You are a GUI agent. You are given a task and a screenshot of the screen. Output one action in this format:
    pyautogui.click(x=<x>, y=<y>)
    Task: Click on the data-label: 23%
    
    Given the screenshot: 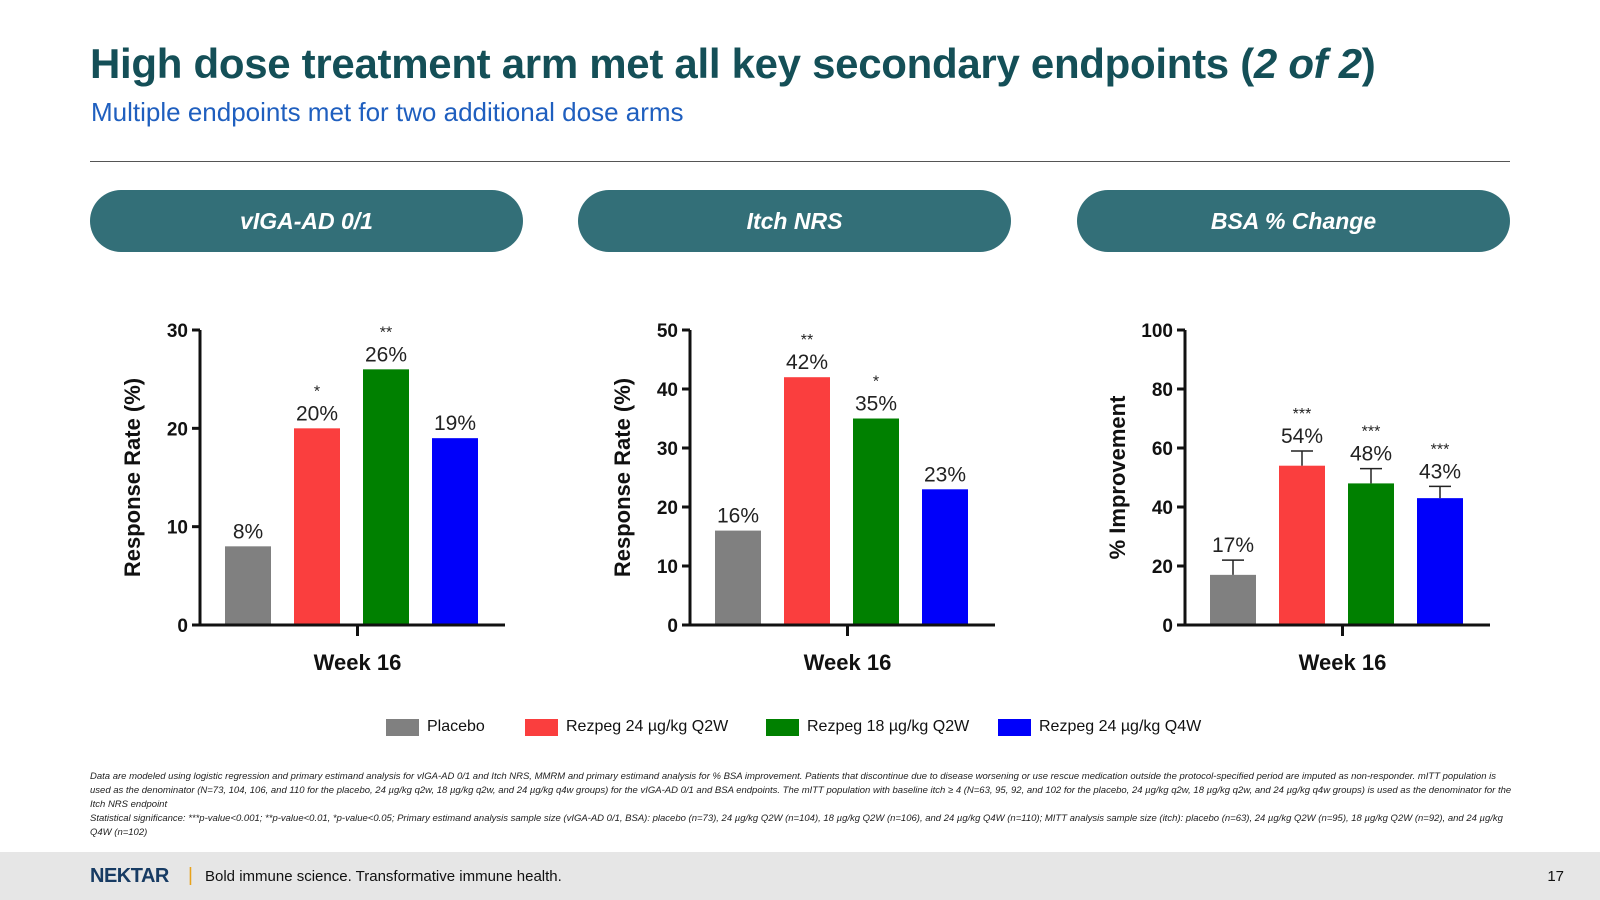 What is the action you would take?
    pyautogui.click(x=945, y=474)
    